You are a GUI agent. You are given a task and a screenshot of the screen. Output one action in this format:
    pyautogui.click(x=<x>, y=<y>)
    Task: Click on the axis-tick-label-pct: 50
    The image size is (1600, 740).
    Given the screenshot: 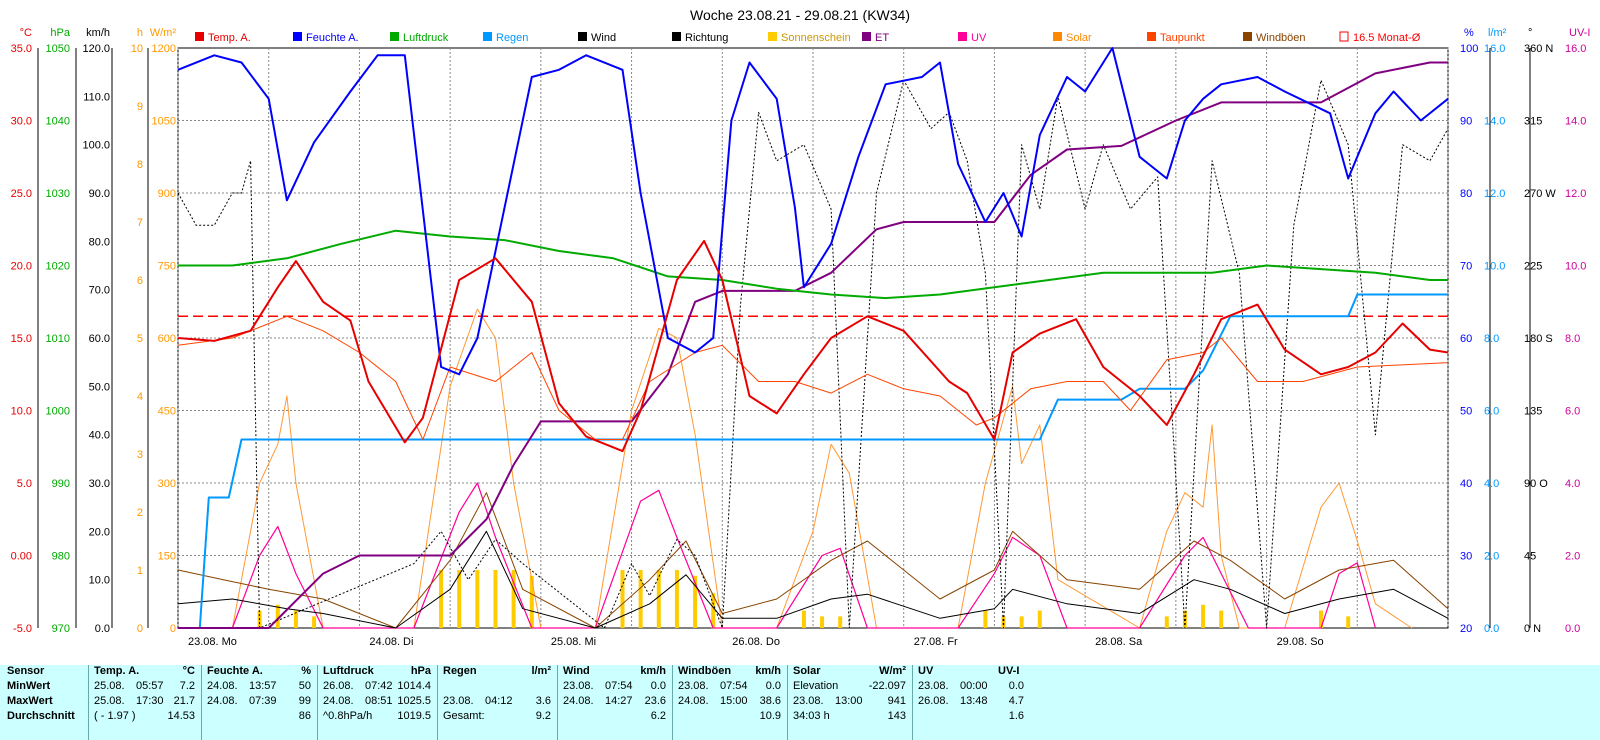 What is the action you would take?
    pyautogui.click(x=1466, y=412)
    